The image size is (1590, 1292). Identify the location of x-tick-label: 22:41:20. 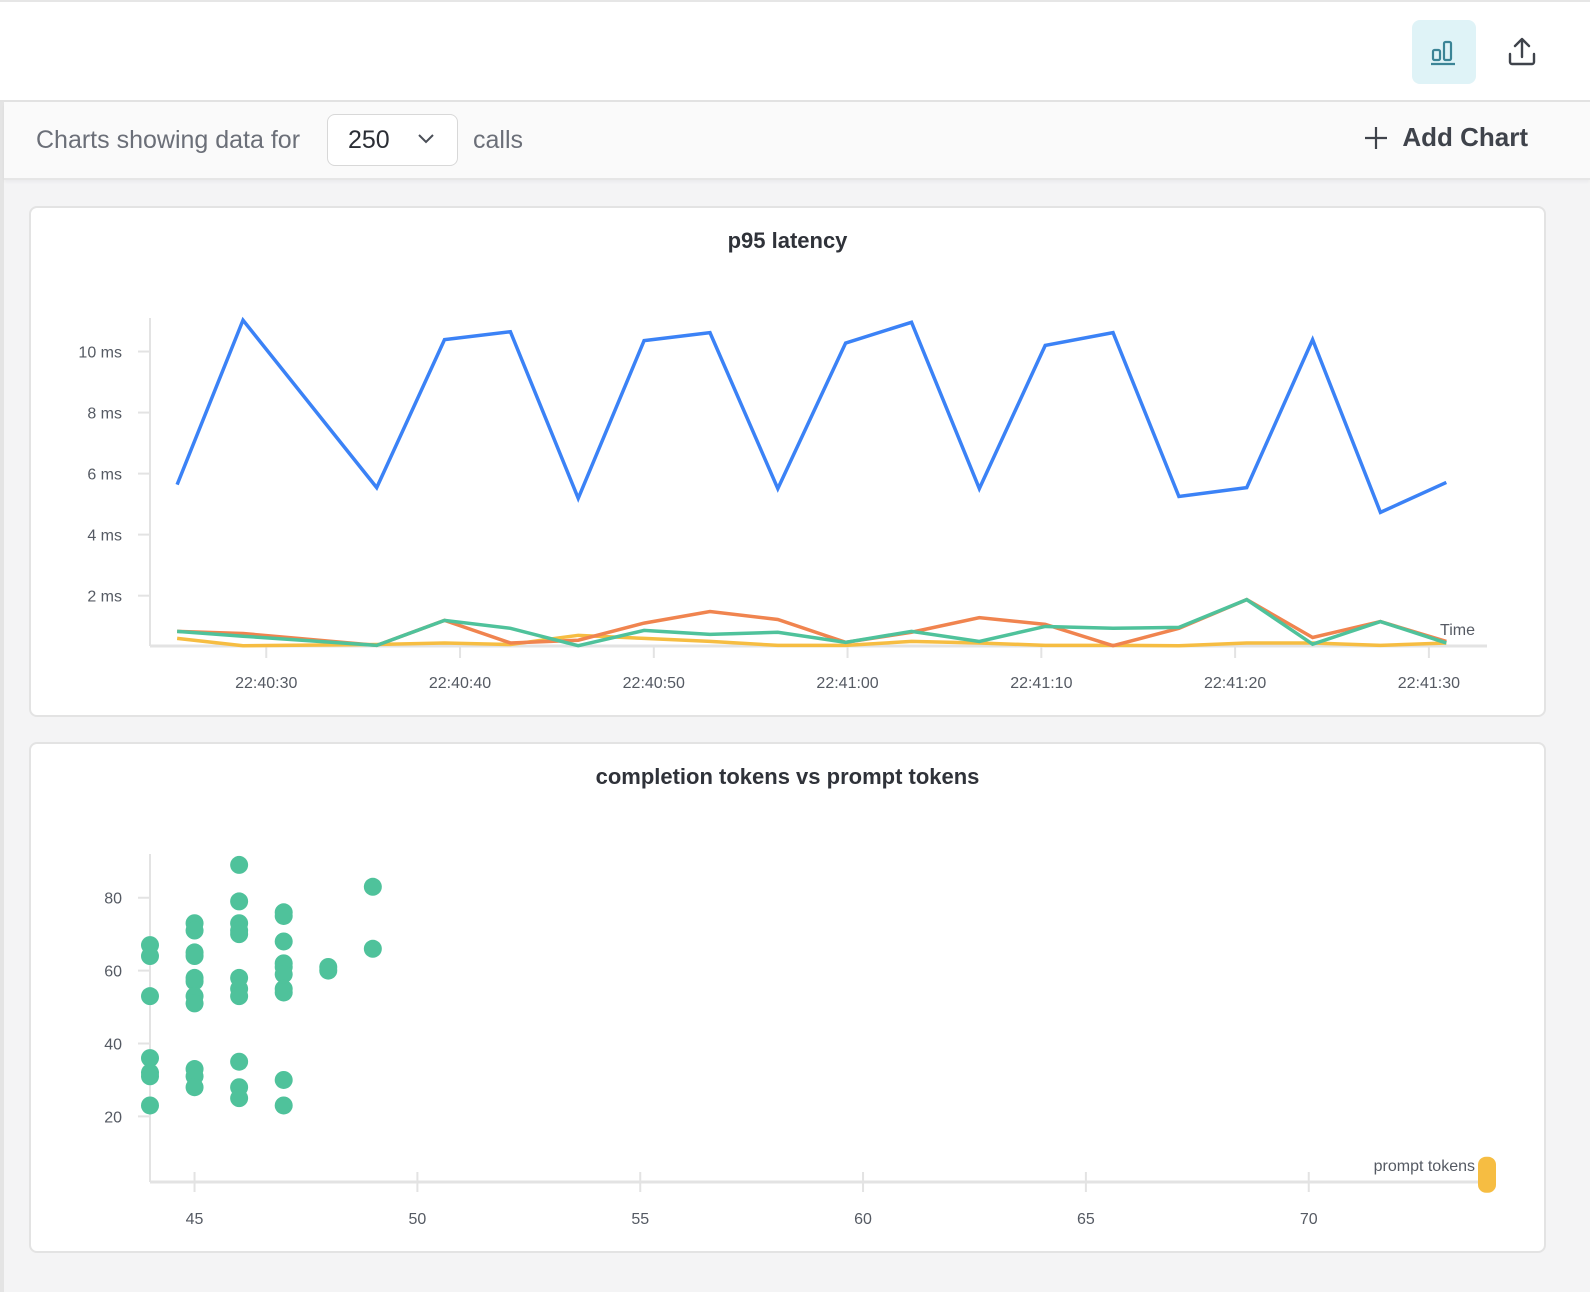
(1235, 683).